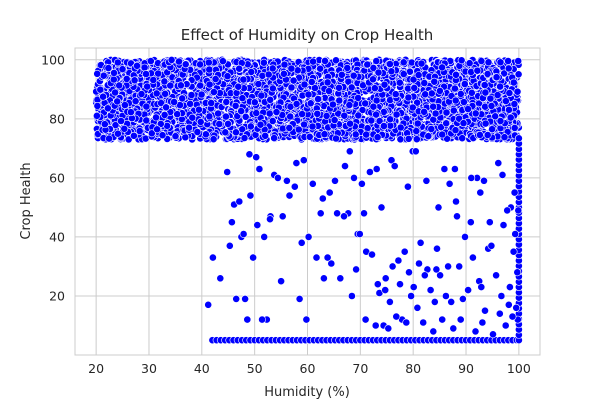 The image size is (600, 400). I want to click on x-axis-ticks: 20 30 40 50 60 70 80 90 100, so click(309, 368).